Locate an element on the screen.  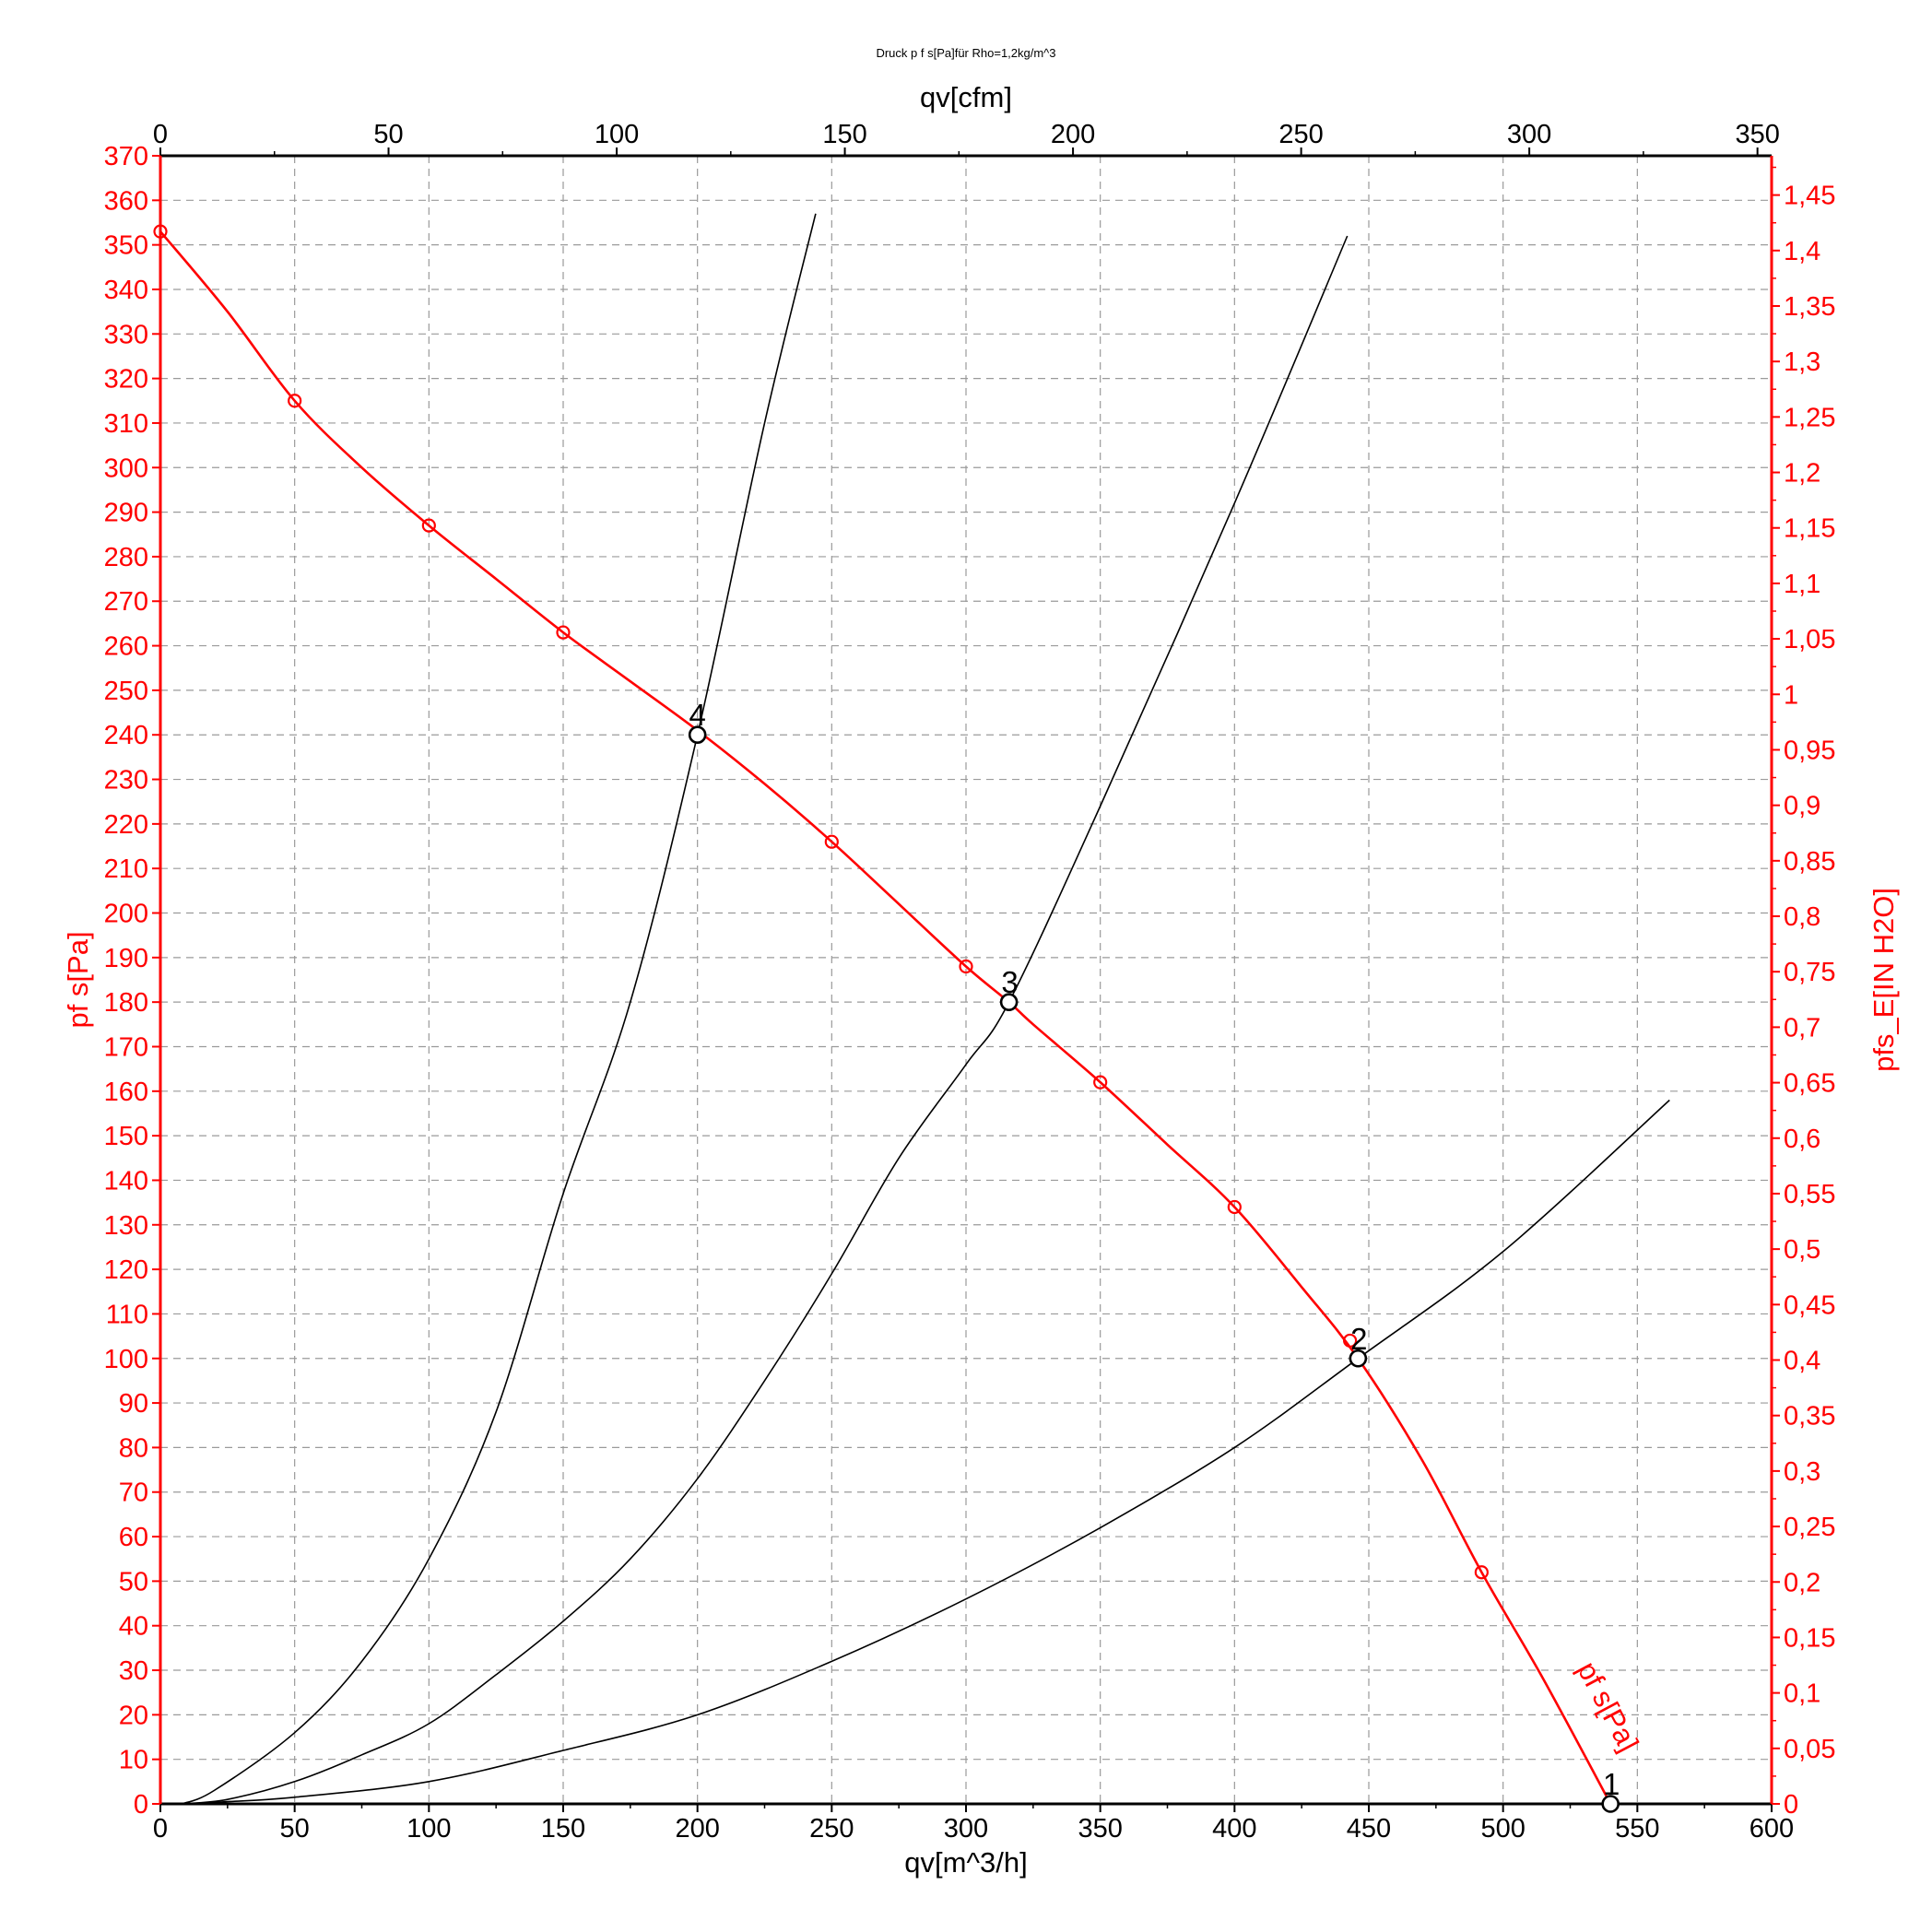
x-tick-label: 150 is located at coordinates (563, 1829).